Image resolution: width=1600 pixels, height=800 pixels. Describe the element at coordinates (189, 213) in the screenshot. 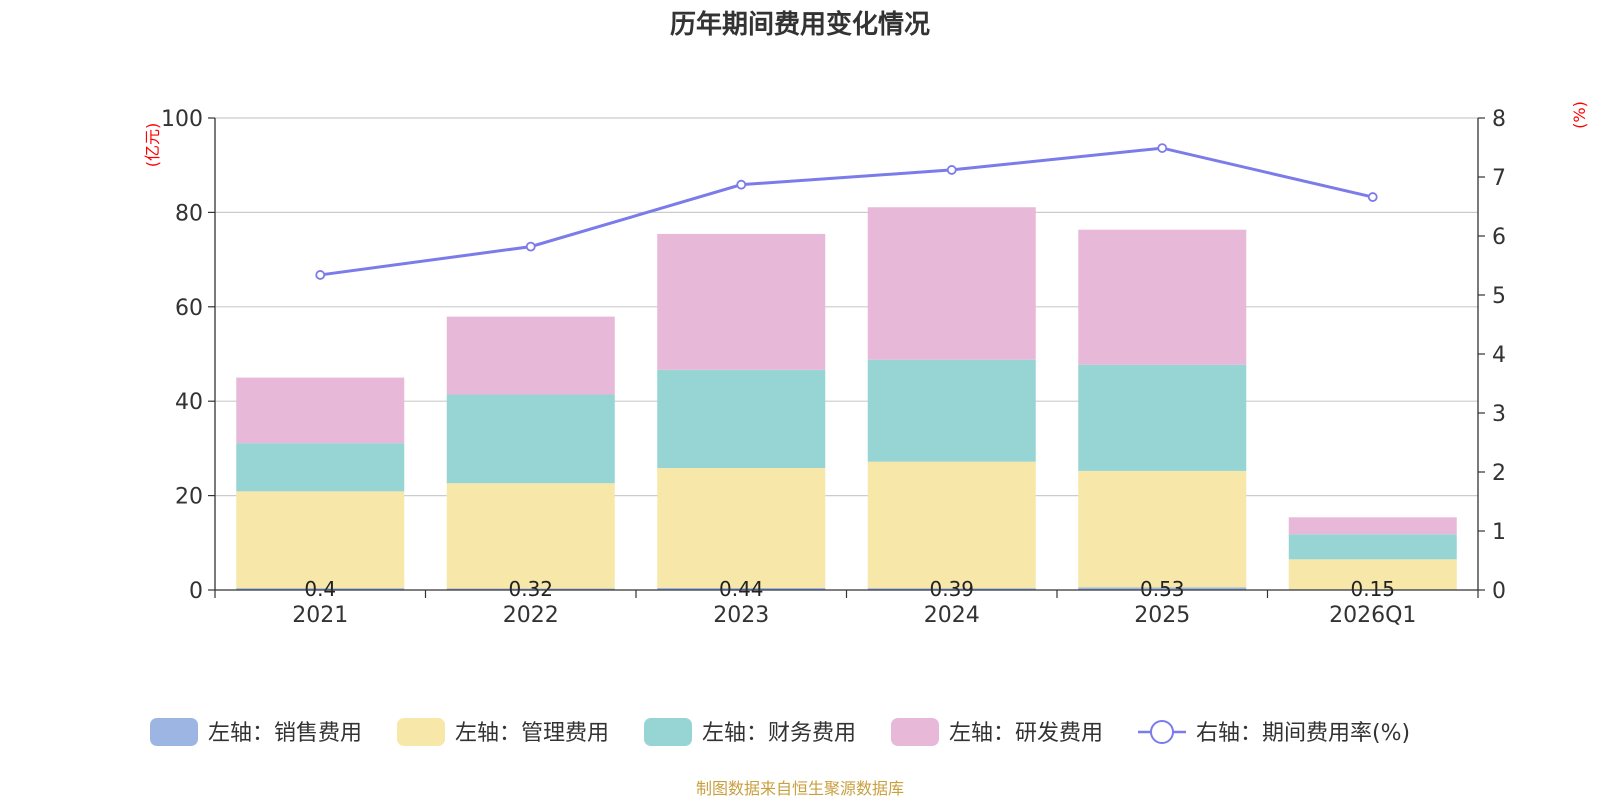

I see `left-tick-label: 80` at that location.